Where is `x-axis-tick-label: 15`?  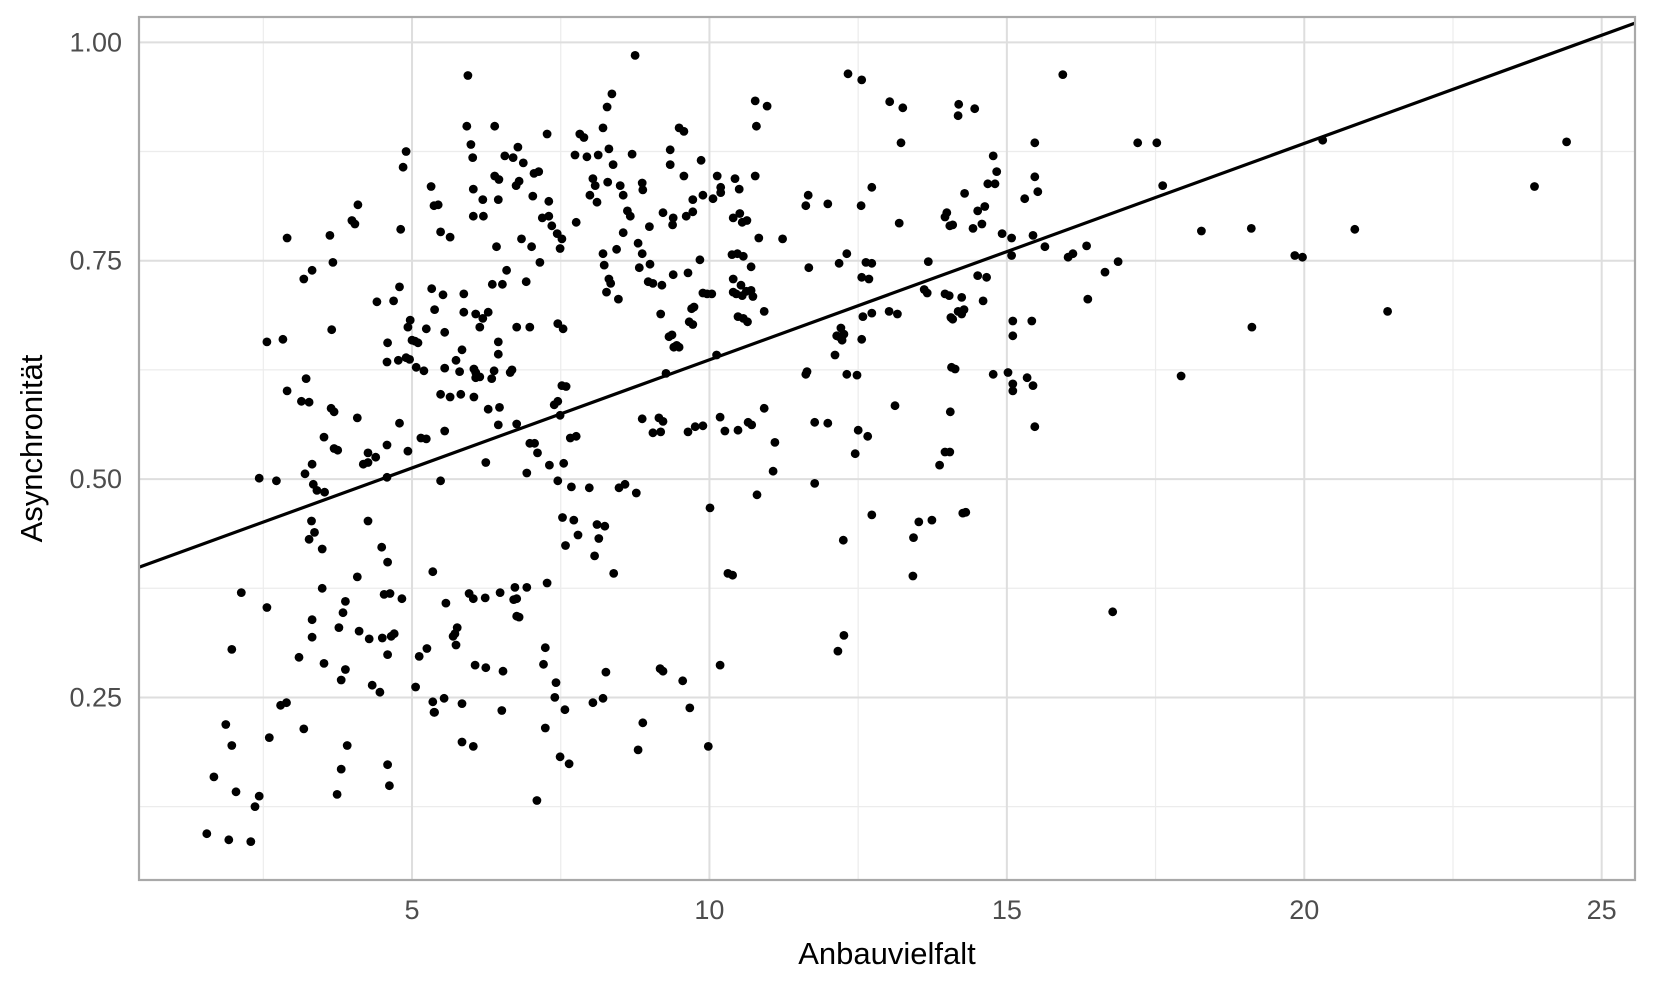
x-axis-tick-label: 15 is located at coordinates (1007, 910).